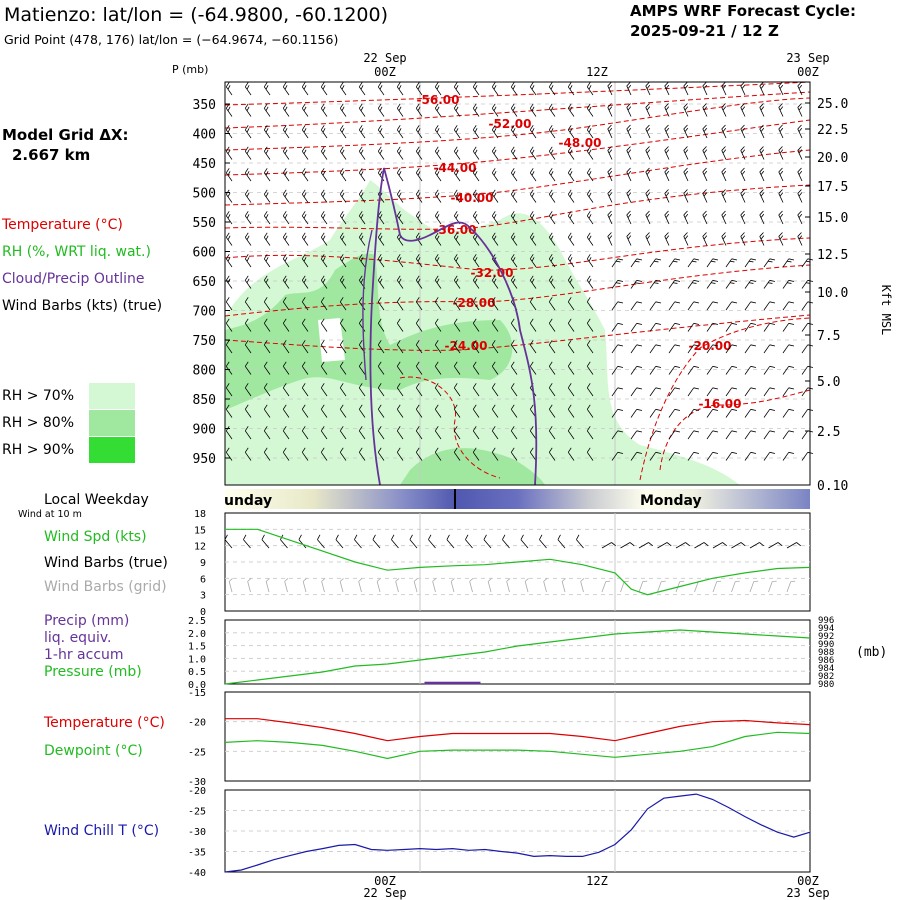  What do you see at coordinates (96, 500) in the screenshot?
I see `weekday-label: Local Weekday` at bounding box center [96, 500].